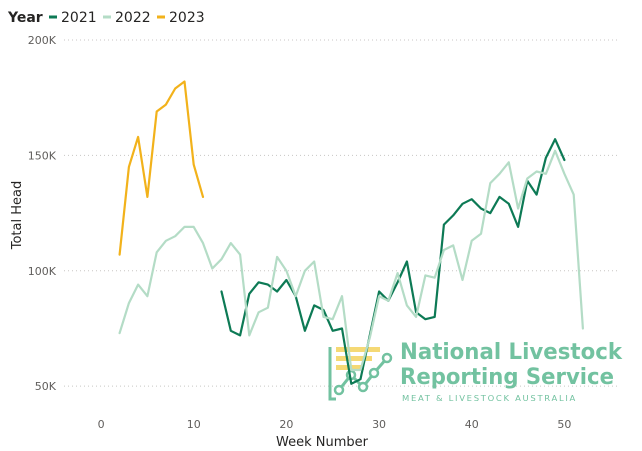 This screenshot has height=451, width=642. I want to click on watermark-line-2: Reporting Service, so click(507, 377).